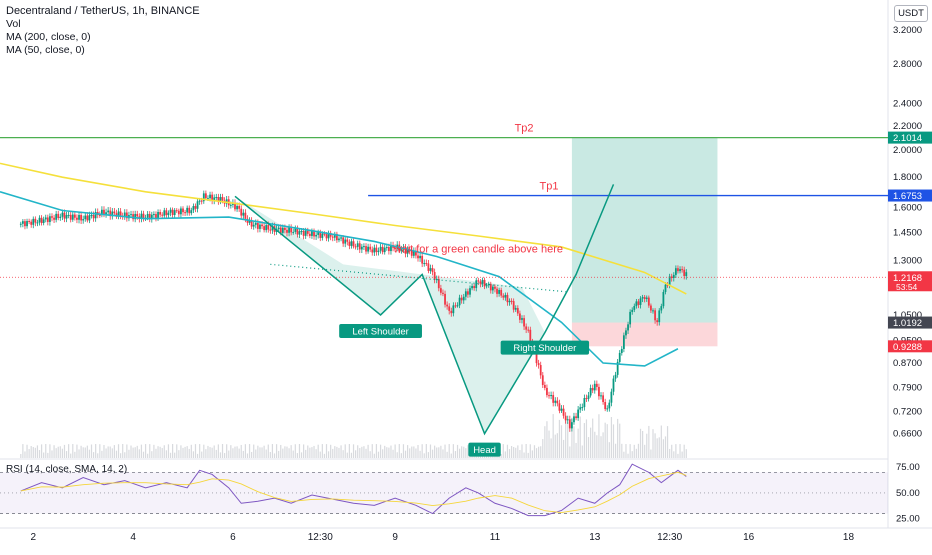  Describe the element at coordinates (669, 537) in the screenshot. I see `time-tick-7: 12:30` at that location.